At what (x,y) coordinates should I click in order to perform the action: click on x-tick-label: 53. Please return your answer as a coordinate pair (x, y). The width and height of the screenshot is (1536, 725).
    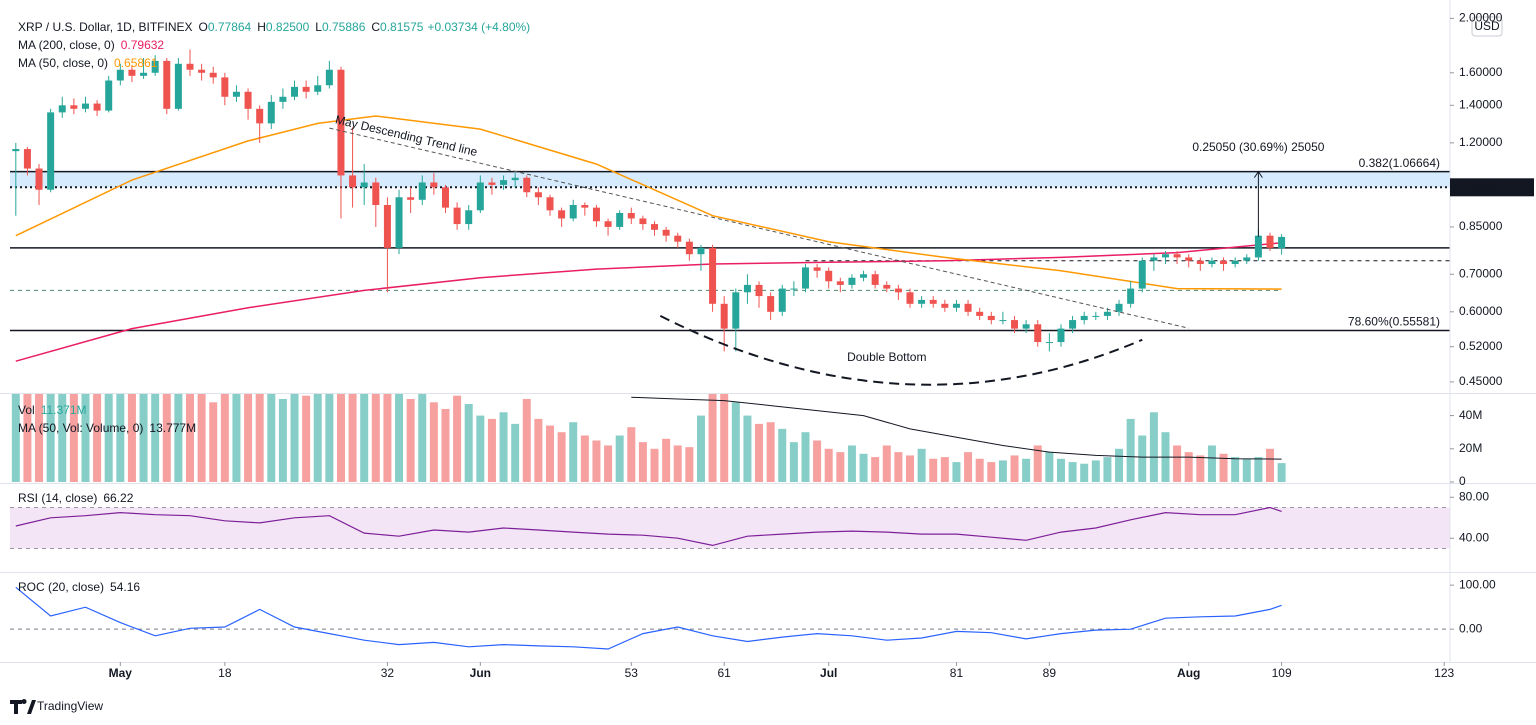
    Looking at the image, I should click on (632, 673).